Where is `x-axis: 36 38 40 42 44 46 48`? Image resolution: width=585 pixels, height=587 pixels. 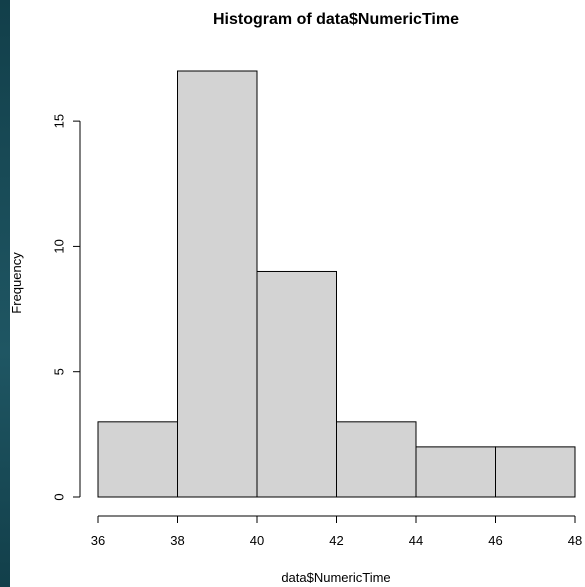
x-axis: 36 38 40 42 44 46 48 is located at coordinates (336, 531).